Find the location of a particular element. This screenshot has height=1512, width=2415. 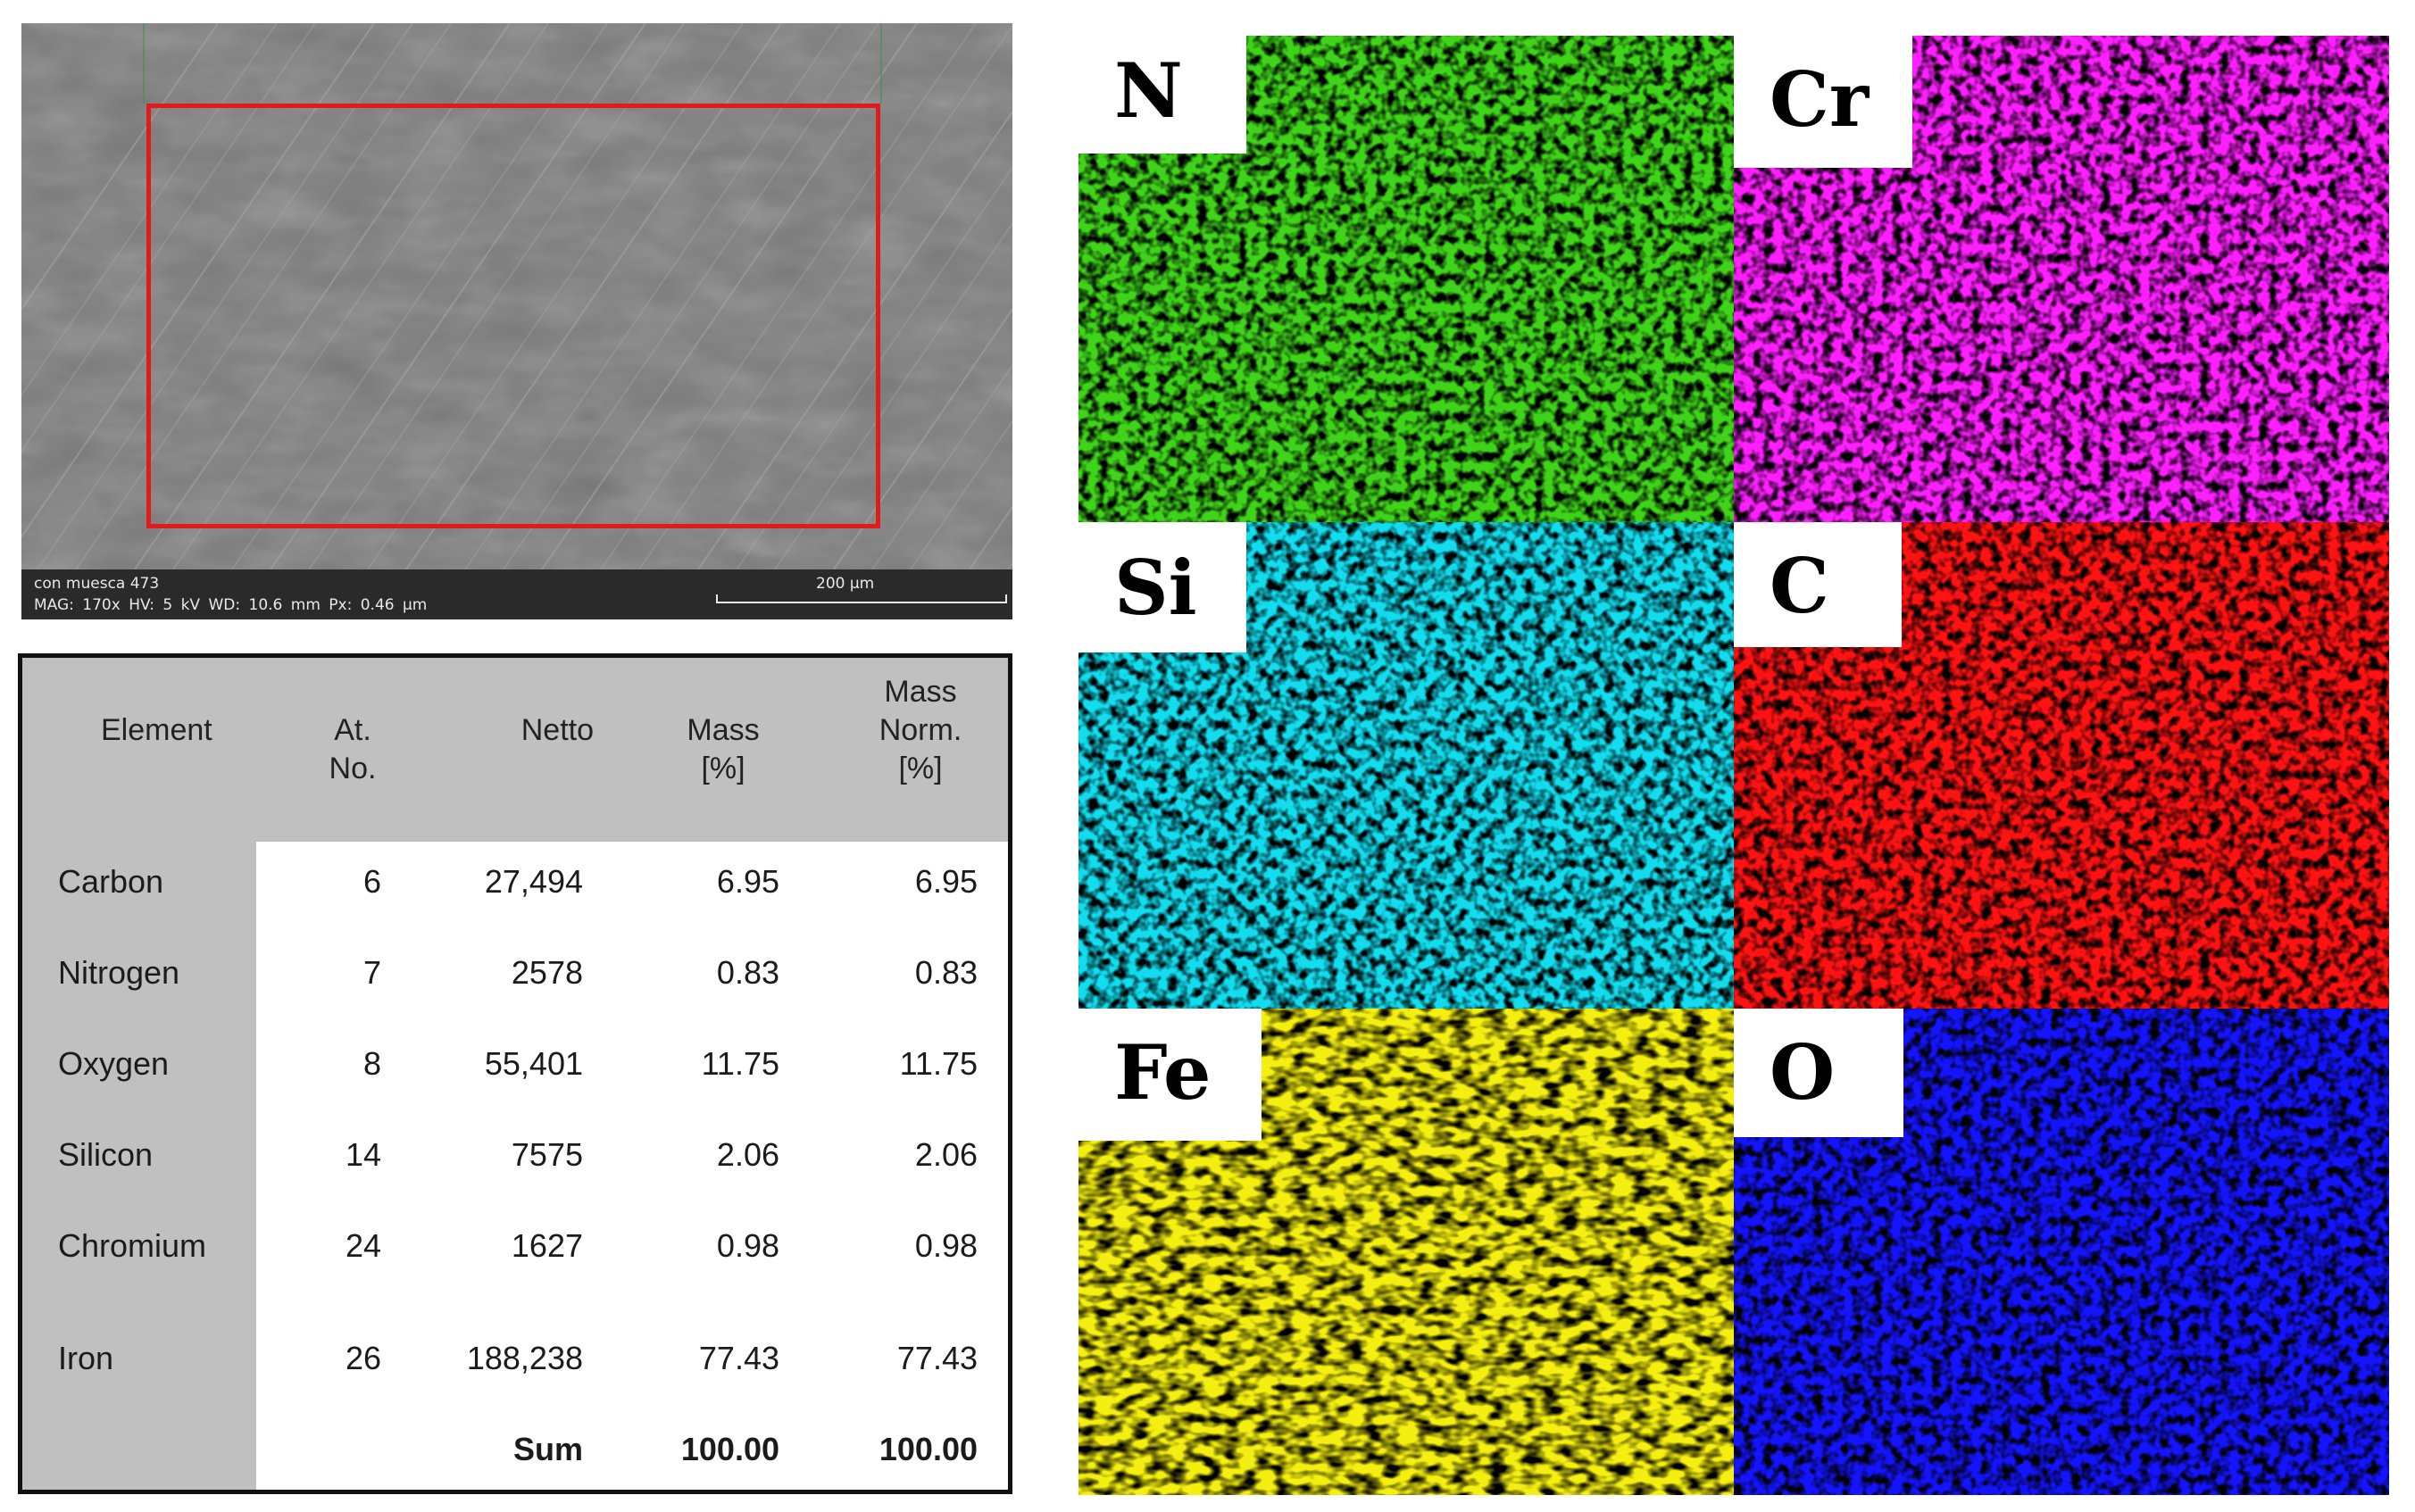

cell-mass-norm: 11.75 is located at coordinates (938, 1063).